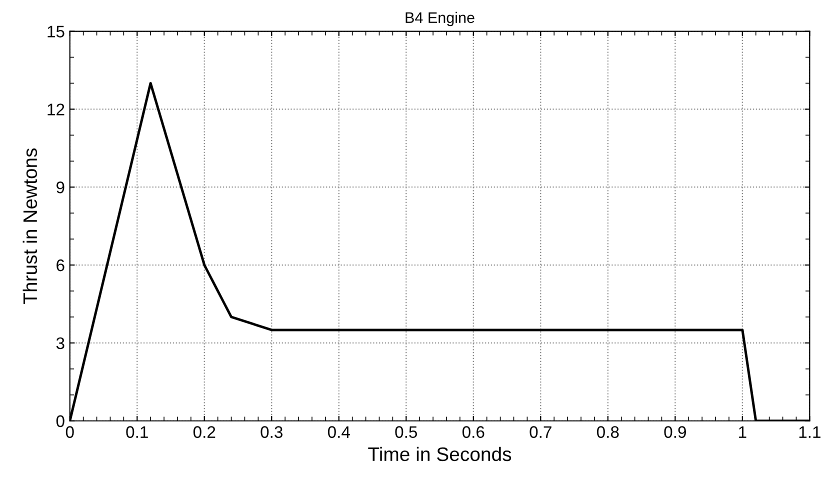  What do you see at coordinates (742, 432) in the screenshot?
I see `x-tick-label: 1` at bounding box center [742, 432].